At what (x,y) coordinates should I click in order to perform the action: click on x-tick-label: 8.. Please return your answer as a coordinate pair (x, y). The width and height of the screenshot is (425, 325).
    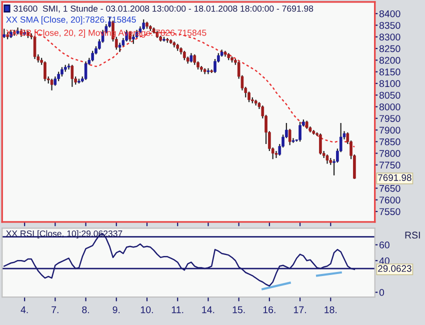
    Looking at the image, I should click on (85, 310).